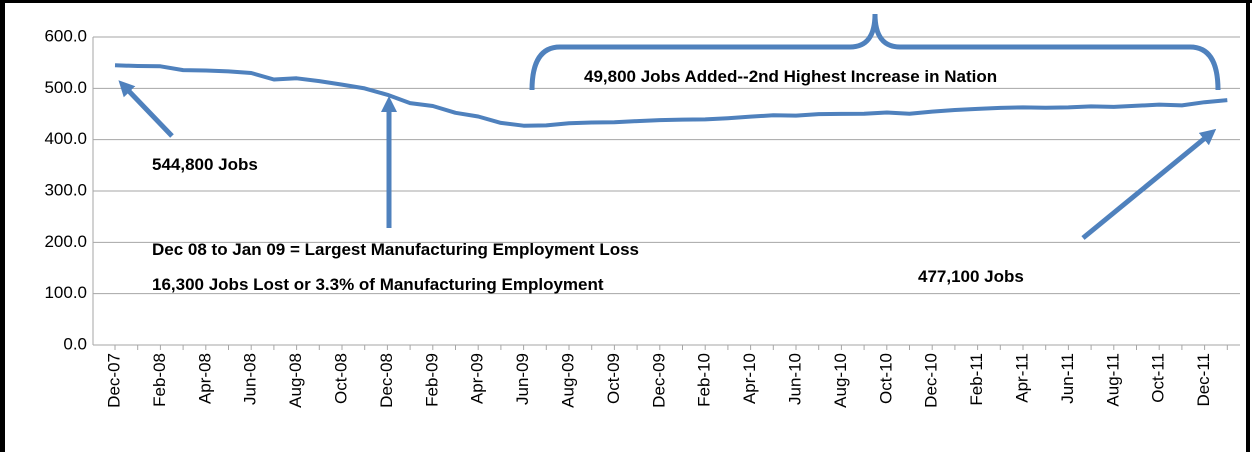 The image size is (1252, 452). What do you see at coordinates (658, 380) in the screenshot?
I see `x-tick-label: Dec-09` at bounding box center [658, 380].